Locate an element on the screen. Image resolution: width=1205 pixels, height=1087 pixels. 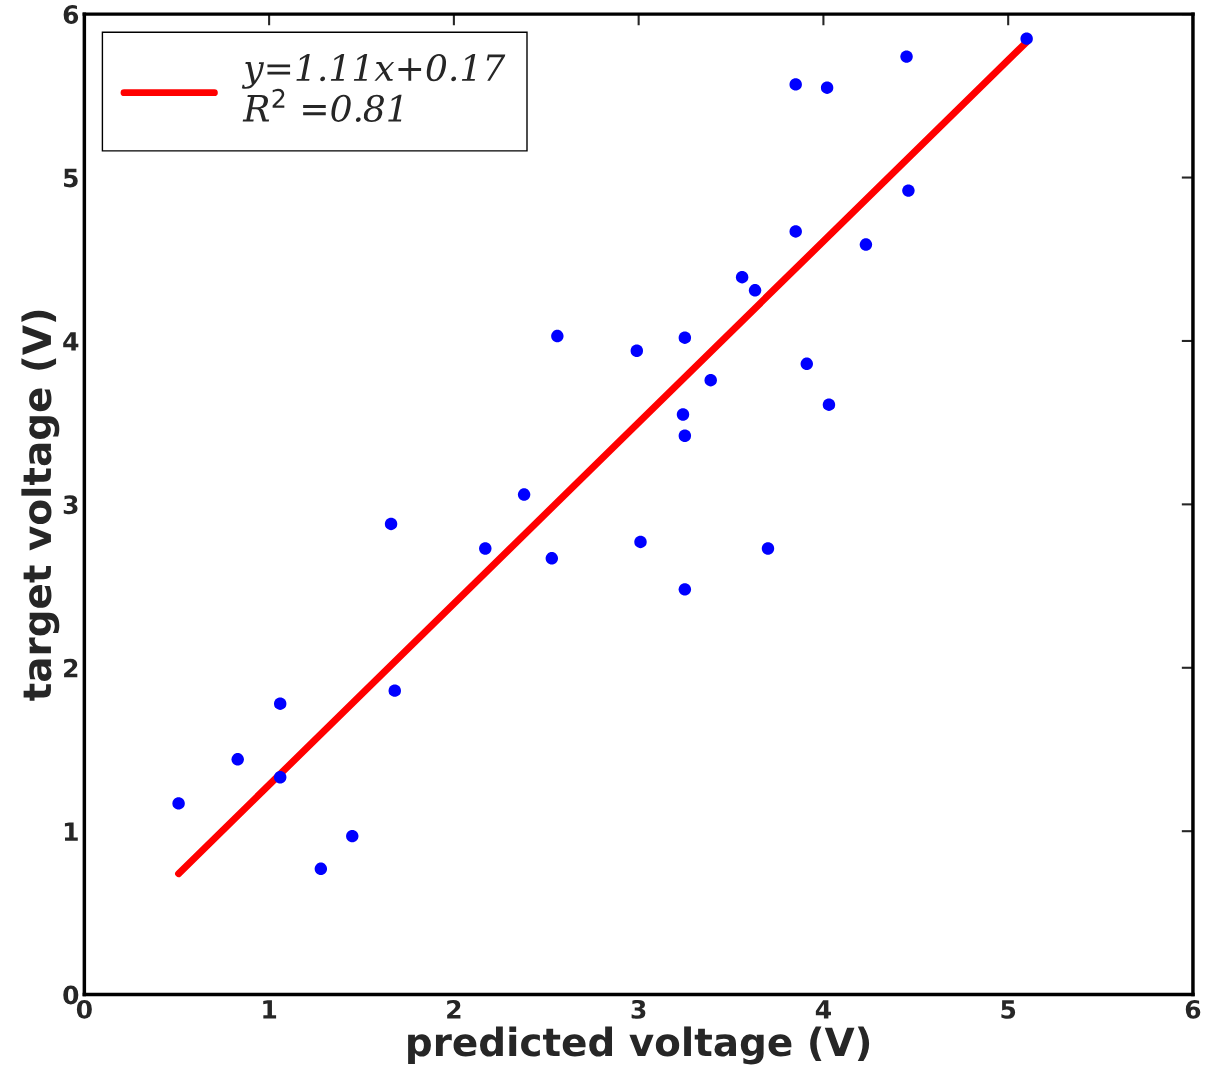
y-tick-label: 2 is located at coordinates (71, 668).